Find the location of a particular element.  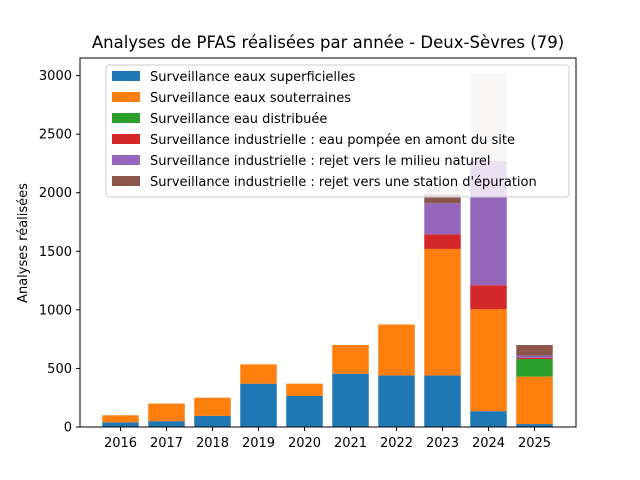

y-axis-label: Analyses réalisées is located at coordinates (23, 243).